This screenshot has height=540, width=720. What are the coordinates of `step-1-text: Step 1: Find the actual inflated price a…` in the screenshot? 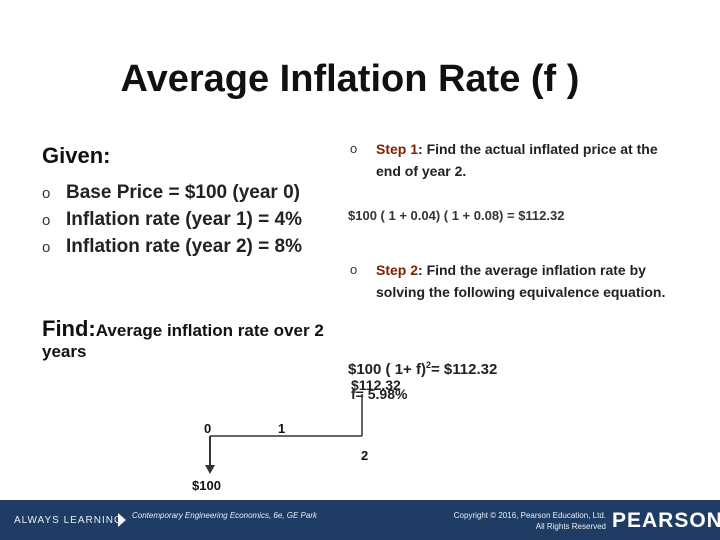 It's located at (526, 160).